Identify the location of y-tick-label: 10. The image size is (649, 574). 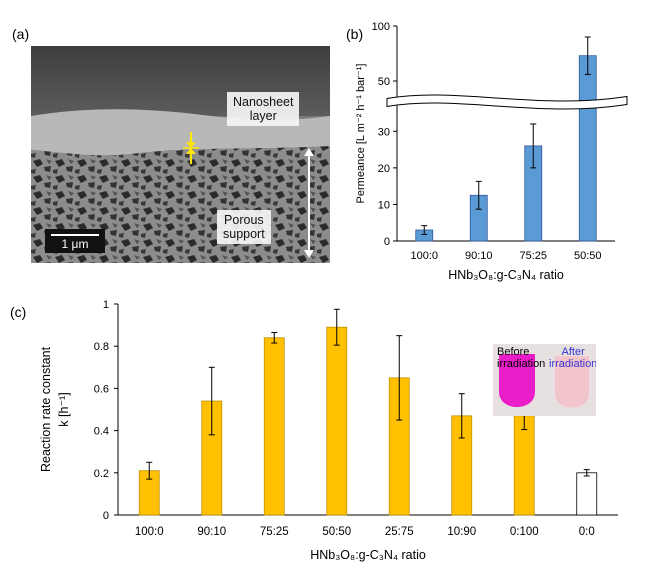
(384, 205).